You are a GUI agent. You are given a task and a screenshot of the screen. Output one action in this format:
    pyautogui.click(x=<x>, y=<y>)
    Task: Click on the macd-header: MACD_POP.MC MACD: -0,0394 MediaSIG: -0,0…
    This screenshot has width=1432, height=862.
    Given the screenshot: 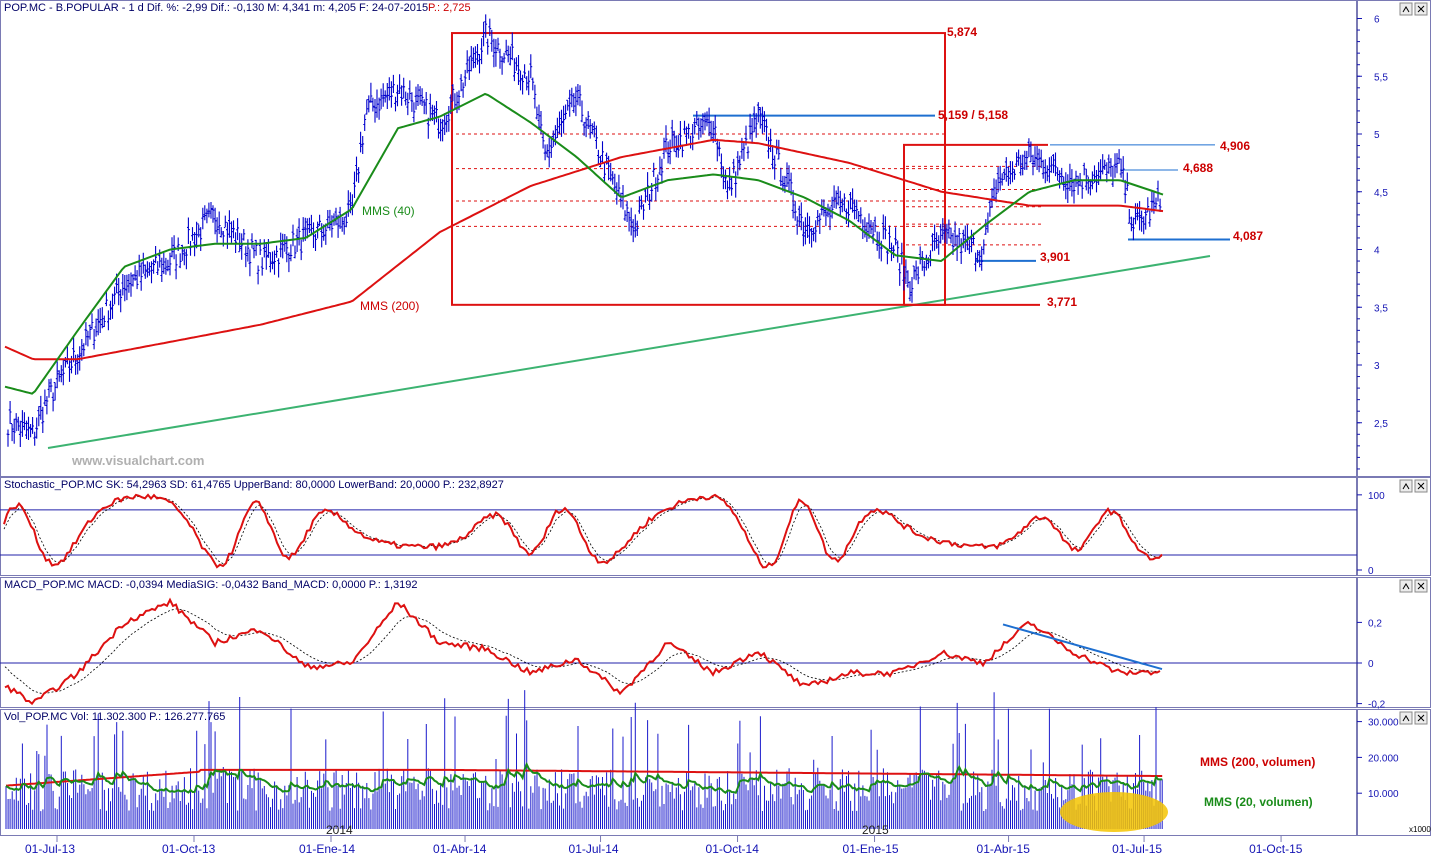 What is the action you would take?
    pyautogui.click(x=211, y=585)
    